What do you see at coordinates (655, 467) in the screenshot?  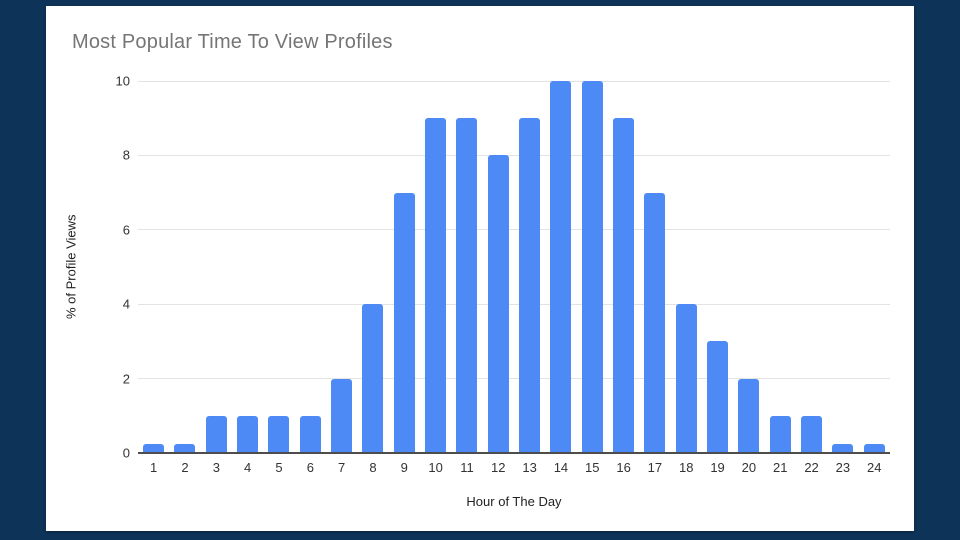 I see `x-tick-label-17: 17` at bounding box center [655, 467].